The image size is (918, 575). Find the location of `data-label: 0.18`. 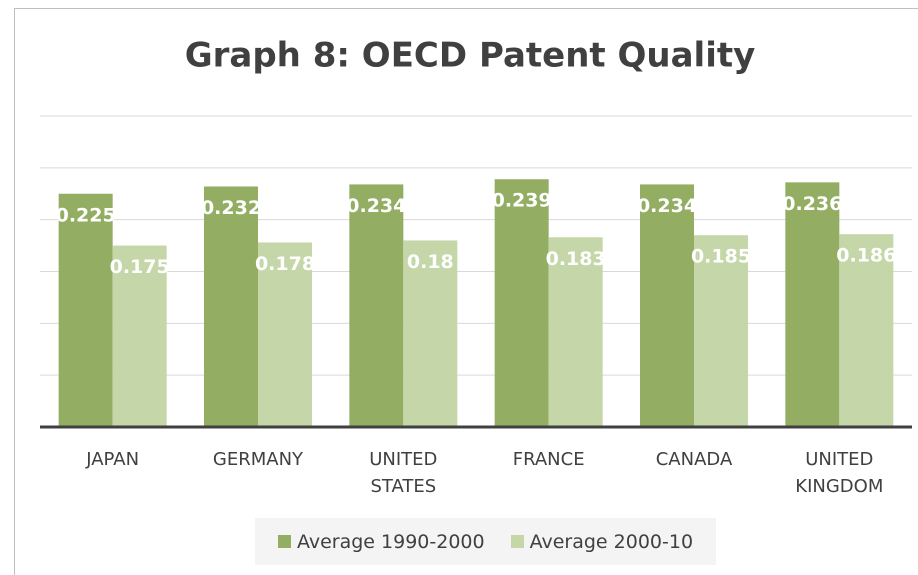

data-label: 0.18 is located at coordinates (430, 262).